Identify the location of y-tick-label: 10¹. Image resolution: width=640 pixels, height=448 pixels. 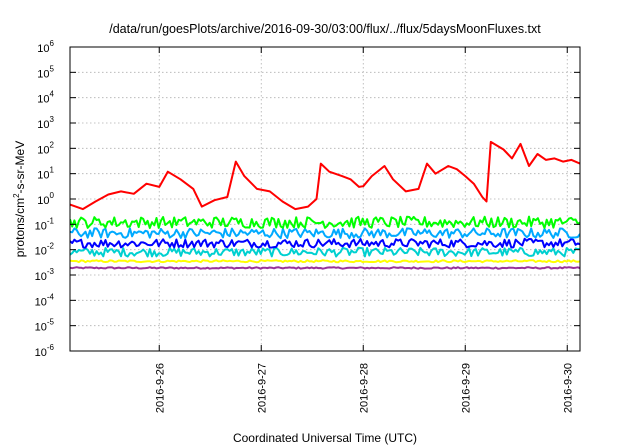
(45, 174).